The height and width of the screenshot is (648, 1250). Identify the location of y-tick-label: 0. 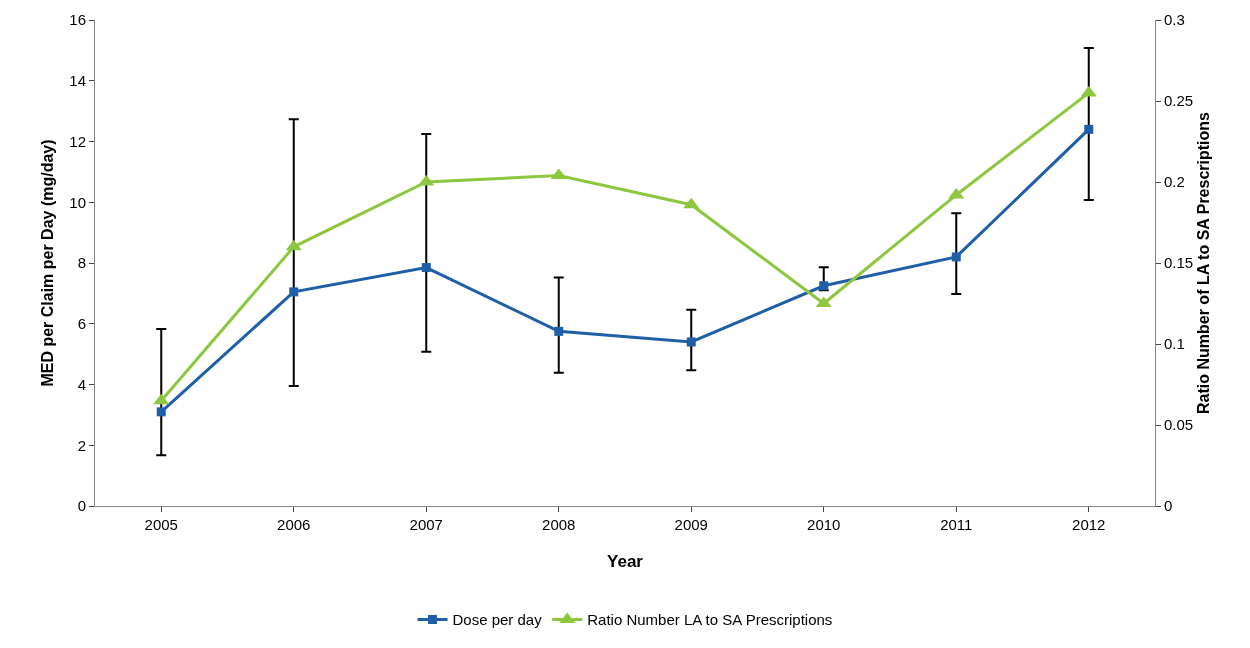
(81, 506).